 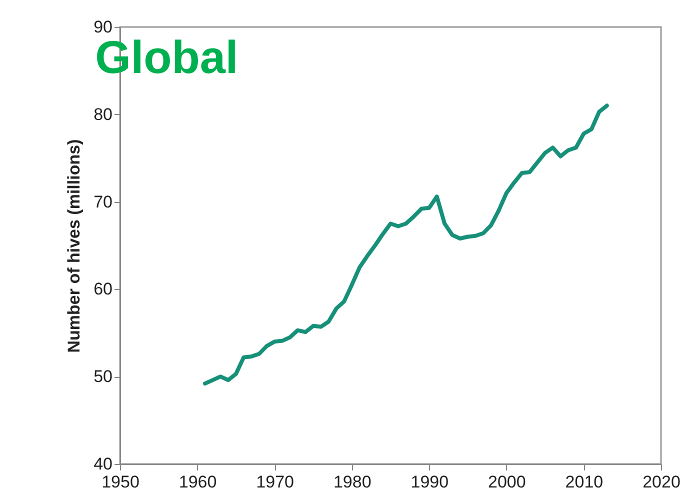 I want to click on x-tick-label: 1960, so click(x=197, y=482).